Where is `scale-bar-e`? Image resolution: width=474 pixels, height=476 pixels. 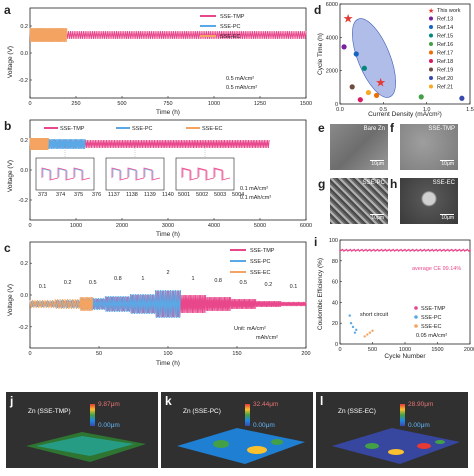
scale-bar-e is located at coordinates (377, 160).